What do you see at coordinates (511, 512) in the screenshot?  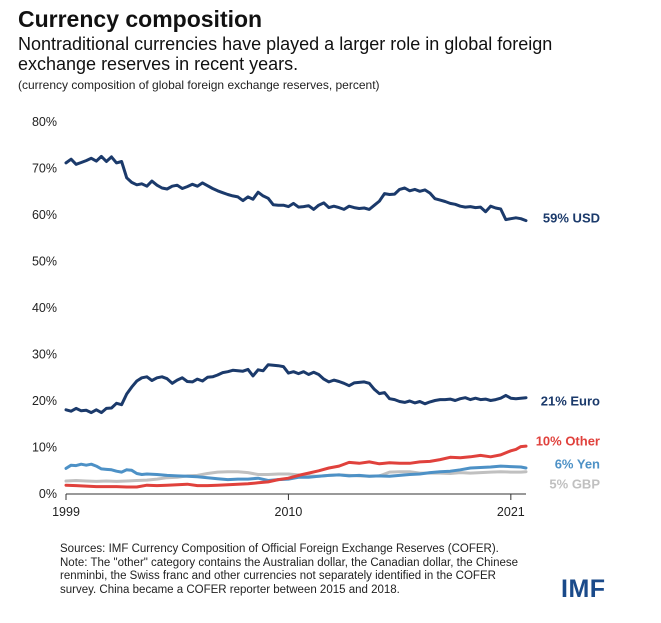 I see `x-tick-label: 2021` at bounding box center [511, 512].